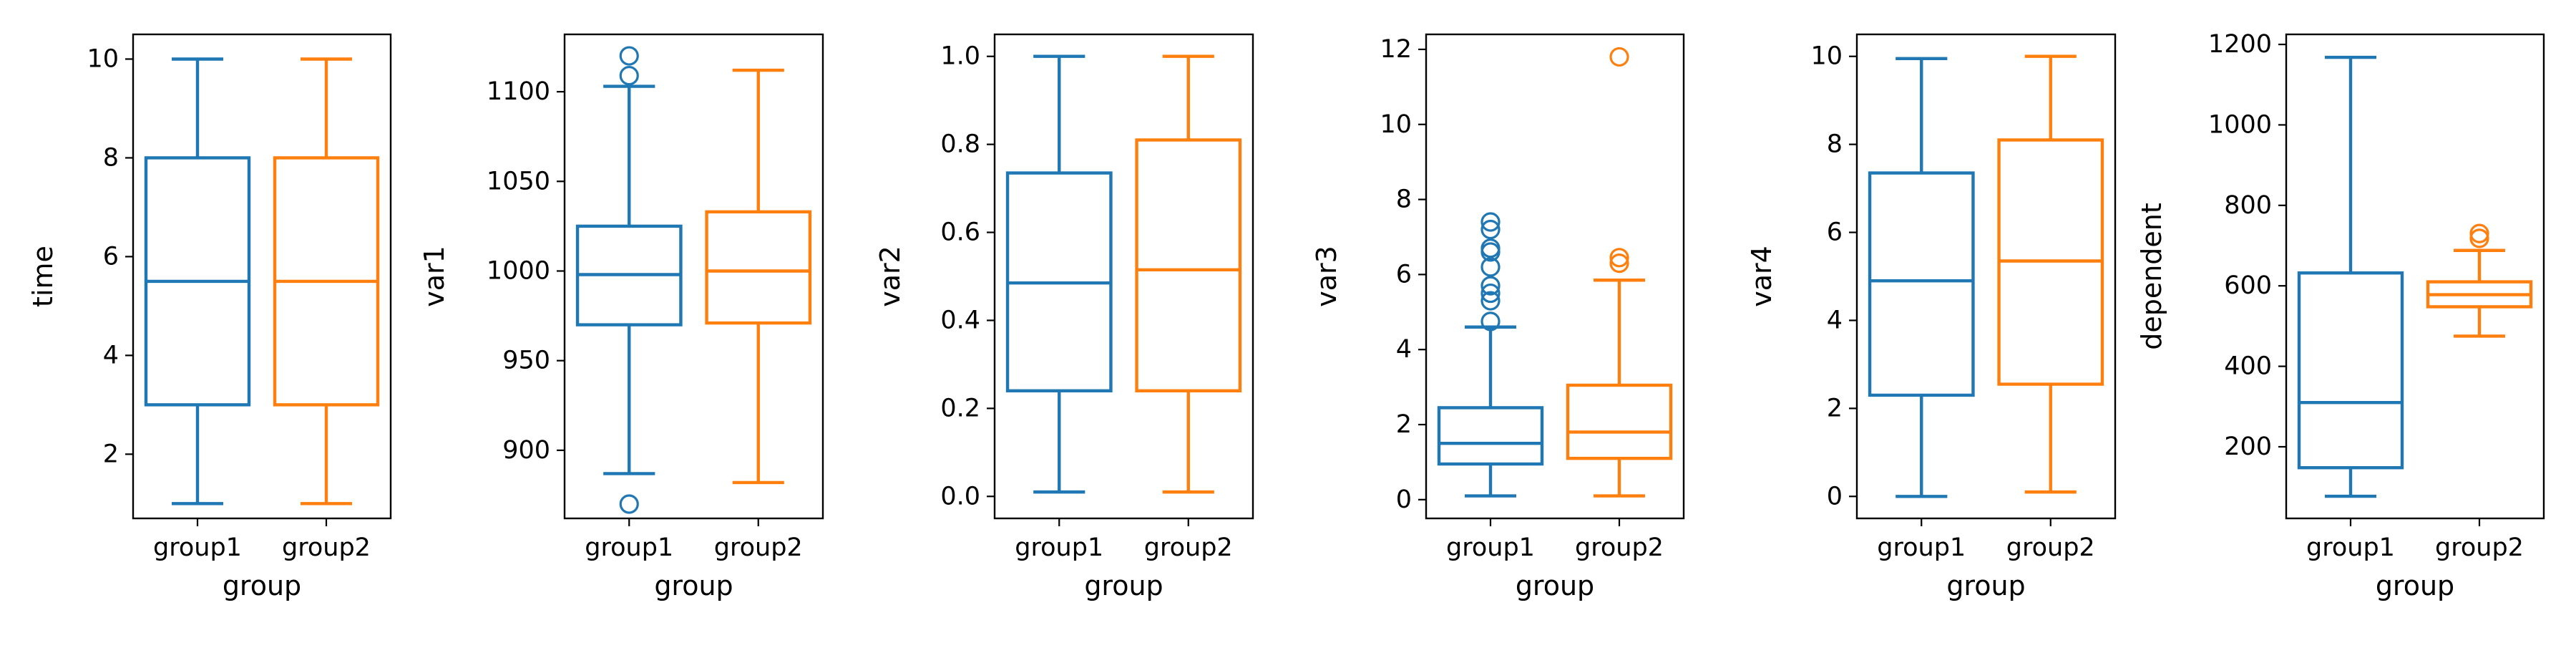 The image size is (2576, 648). Describe the element at coordinates (2151, 276) in the screenshot. I see `y-axis-label: dependent` at that location.